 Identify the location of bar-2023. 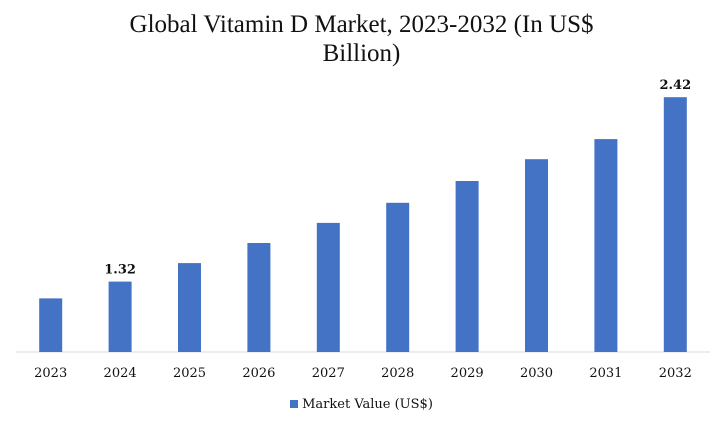
(51, 325).